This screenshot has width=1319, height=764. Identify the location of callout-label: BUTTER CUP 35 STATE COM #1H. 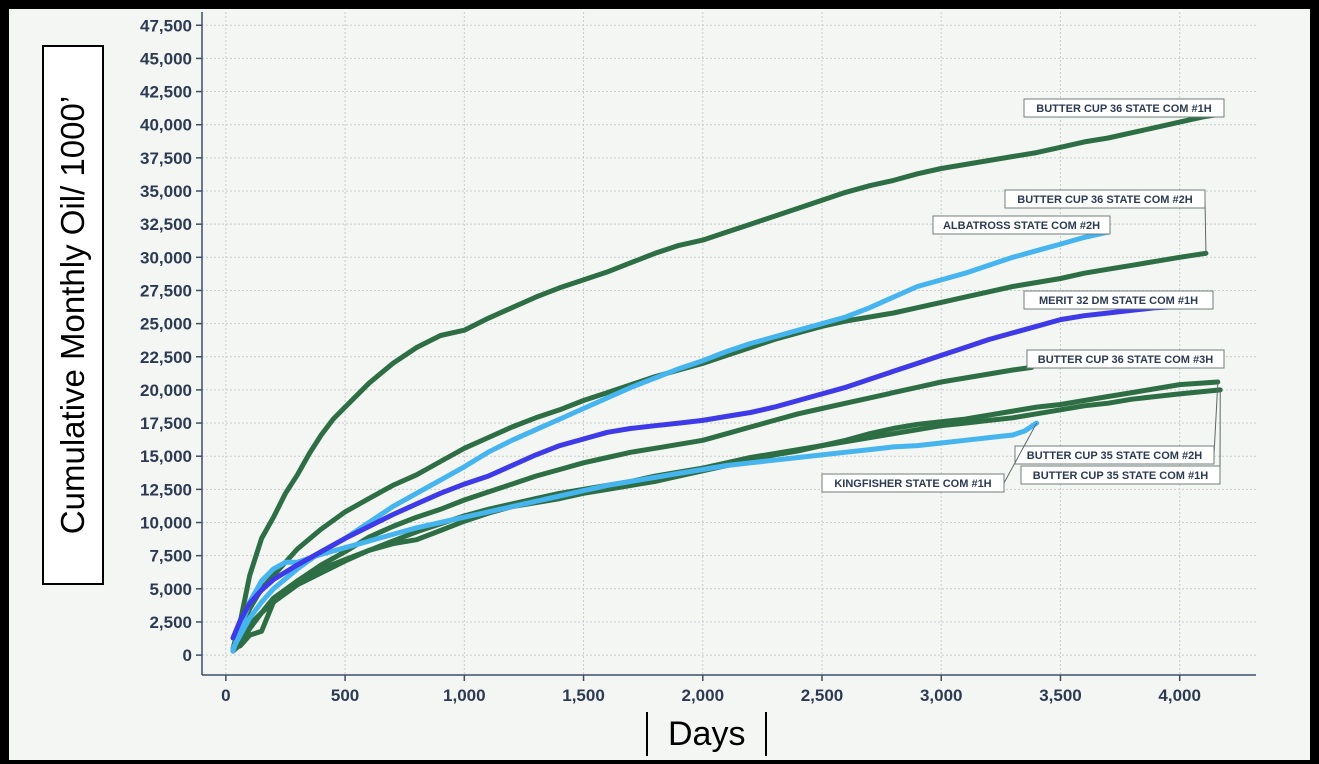
(1120, 476).